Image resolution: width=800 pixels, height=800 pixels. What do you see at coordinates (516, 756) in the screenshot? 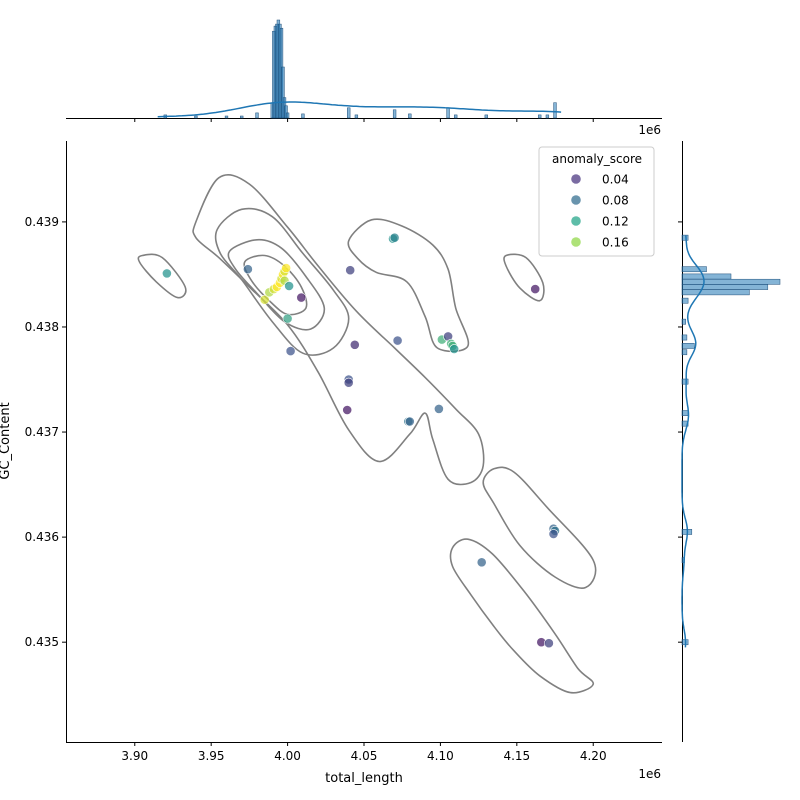
I see `x-tick-label: 4.15` at bounding box center [516, 756].